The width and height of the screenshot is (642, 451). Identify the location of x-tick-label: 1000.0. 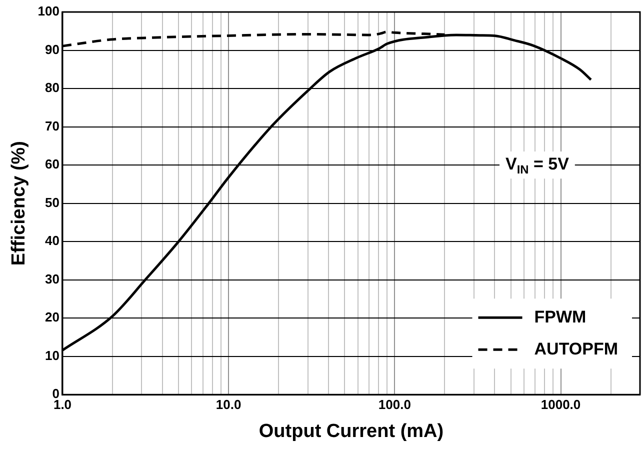
(560, 404).